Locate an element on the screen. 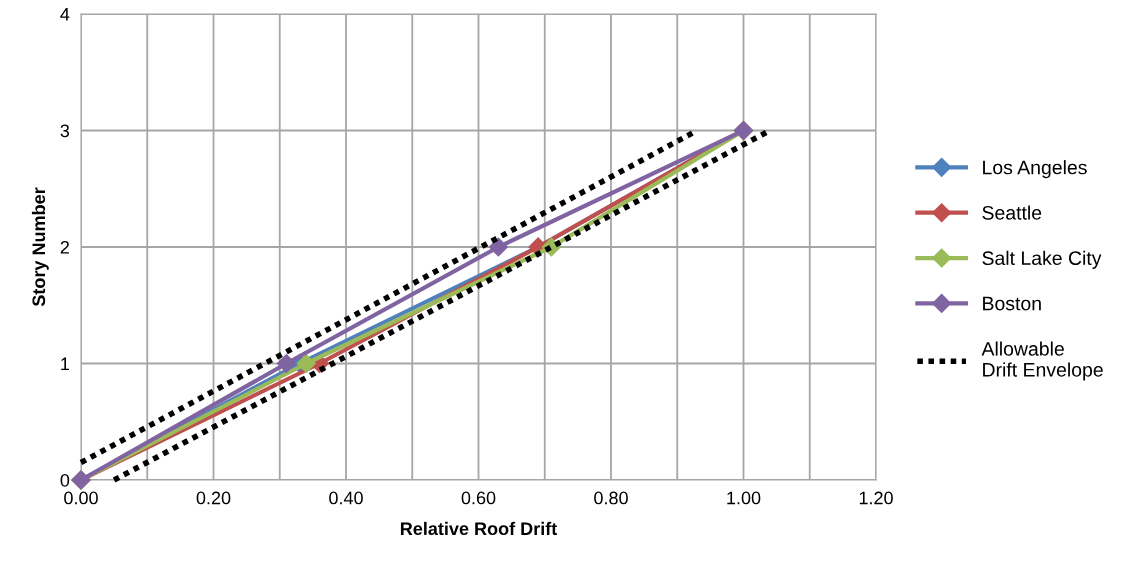 This screenshot has height=569, width=1124. legend-label: Boston is located at coordinates (1012, 303).